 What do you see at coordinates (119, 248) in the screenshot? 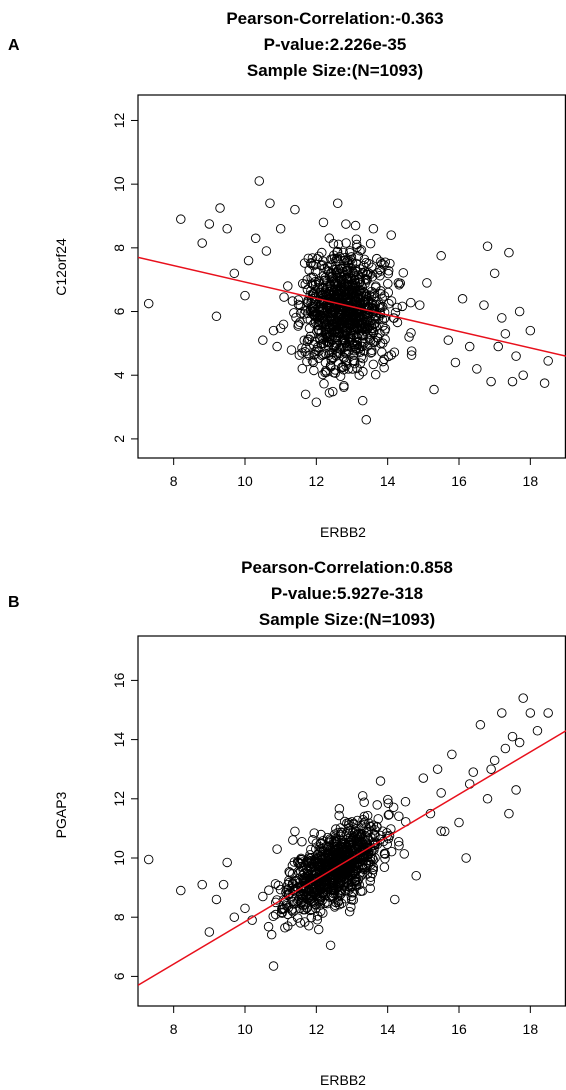
I see `y-tick-label: 8` at bounding box center [119, 248].